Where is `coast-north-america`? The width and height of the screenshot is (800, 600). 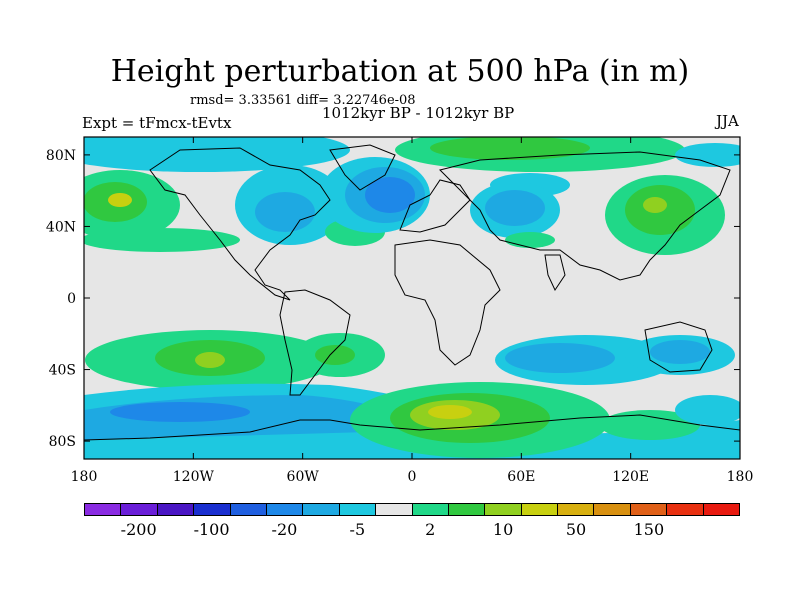 coast-north-america is located at coordinates (240, 224).